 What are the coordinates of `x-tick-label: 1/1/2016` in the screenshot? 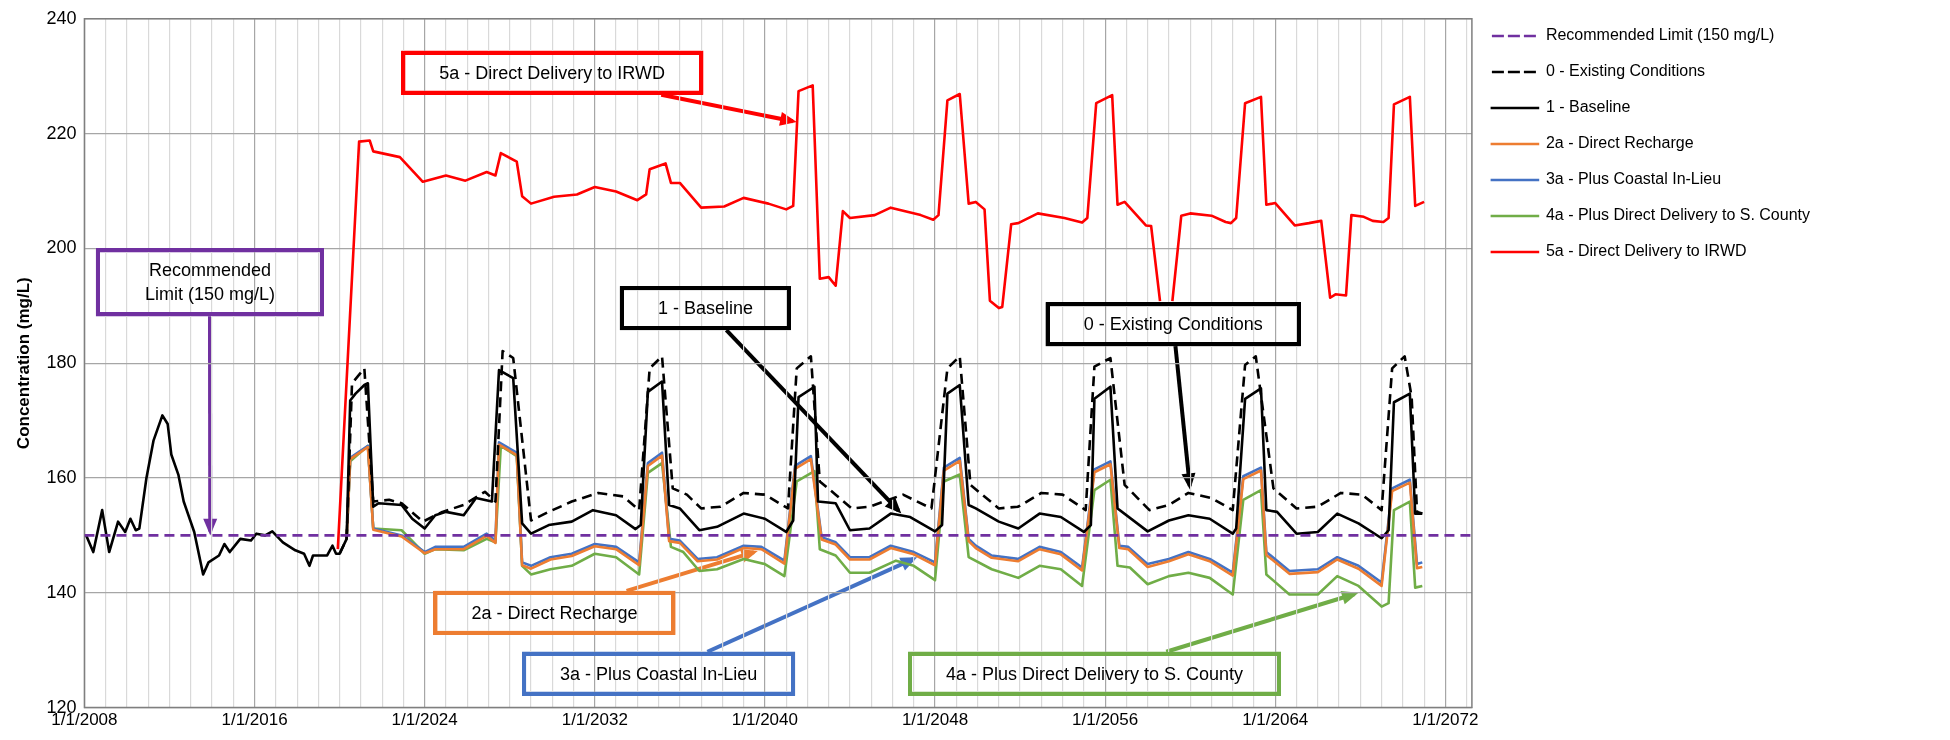 It's located at (254, 720).